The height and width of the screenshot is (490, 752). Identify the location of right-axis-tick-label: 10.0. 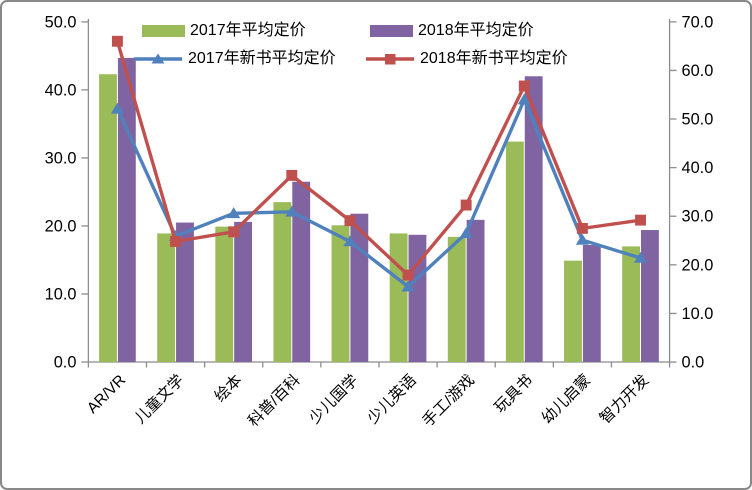
(697, 314).